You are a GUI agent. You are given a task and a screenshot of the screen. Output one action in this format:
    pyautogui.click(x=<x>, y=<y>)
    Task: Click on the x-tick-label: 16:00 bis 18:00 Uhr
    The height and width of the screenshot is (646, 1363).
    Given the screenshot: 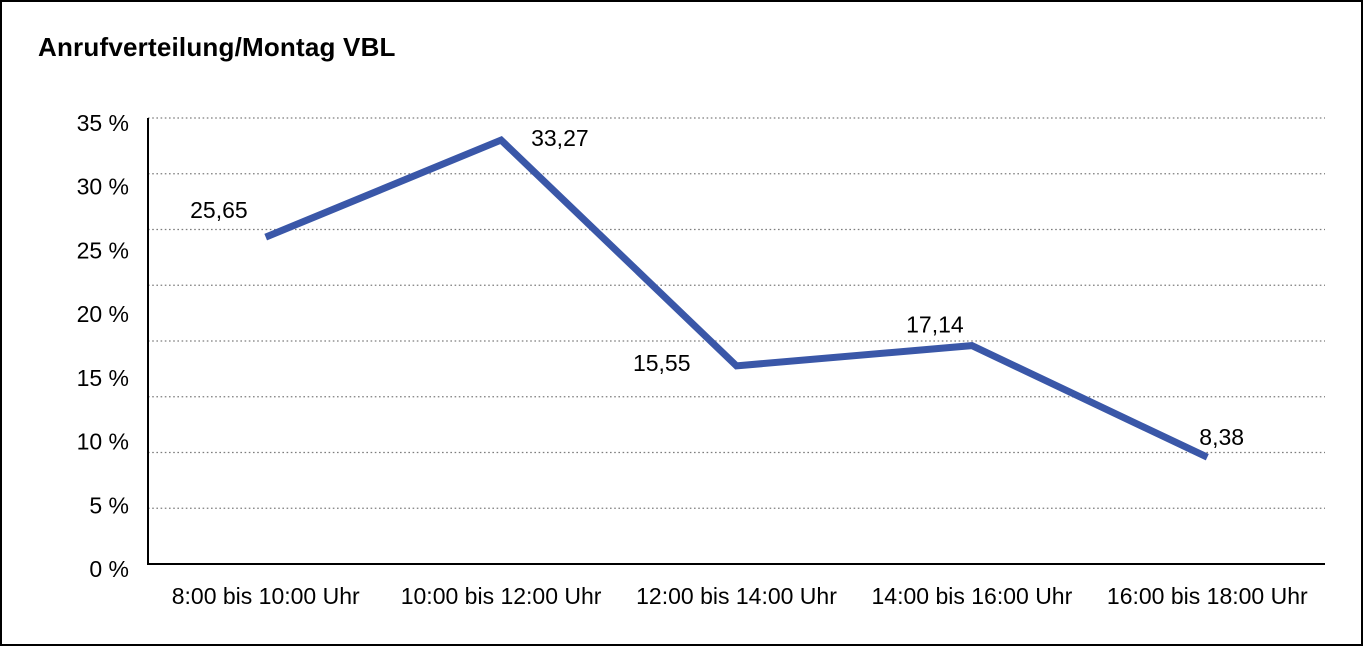 What is the action you would take?
    pyautogui.click(x=1207, y=596)
    